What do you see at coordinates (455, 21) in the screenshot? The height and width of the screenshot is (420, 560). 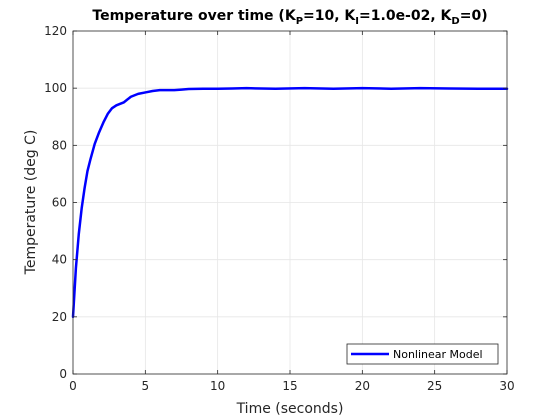 I see `title-kd-subscript: D` at bounding box center [455, 21].